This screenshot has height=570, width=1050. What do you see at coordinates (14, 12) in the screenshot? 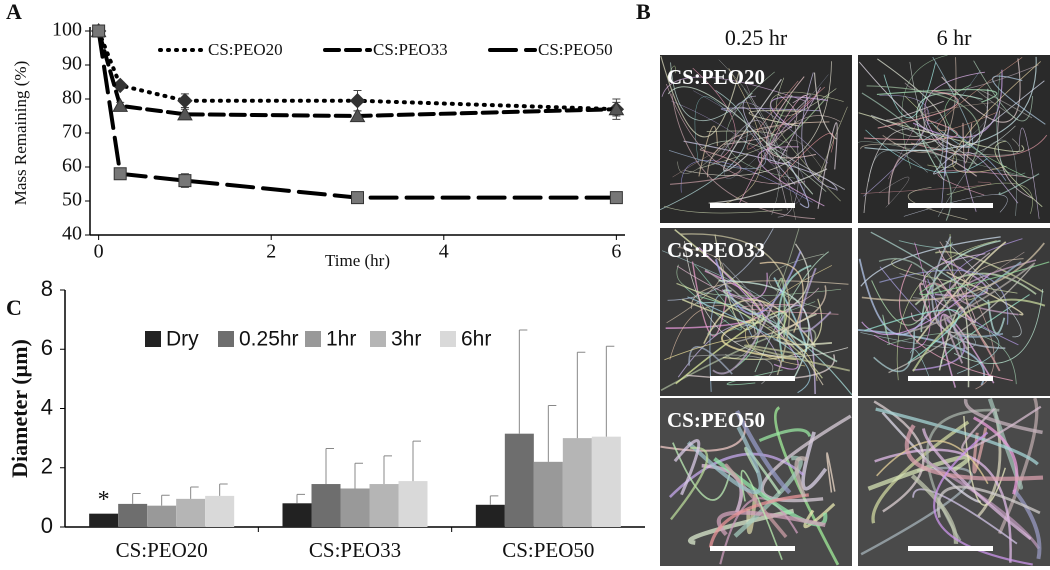
I see `panel-label: A` at bounding box center [14, 12].